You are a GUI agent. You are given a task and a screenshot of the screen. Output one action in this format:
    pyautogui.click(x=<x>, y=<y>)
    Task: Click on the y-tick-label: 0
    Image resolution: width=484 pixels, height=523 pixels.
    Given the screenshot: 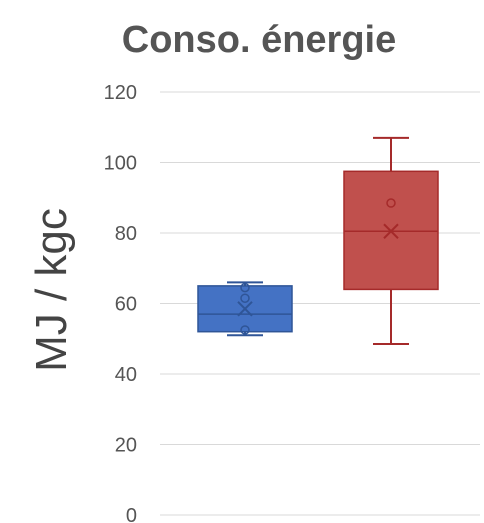 What is the action you would take?
    pyautogui.click(x=131, y=514)
    